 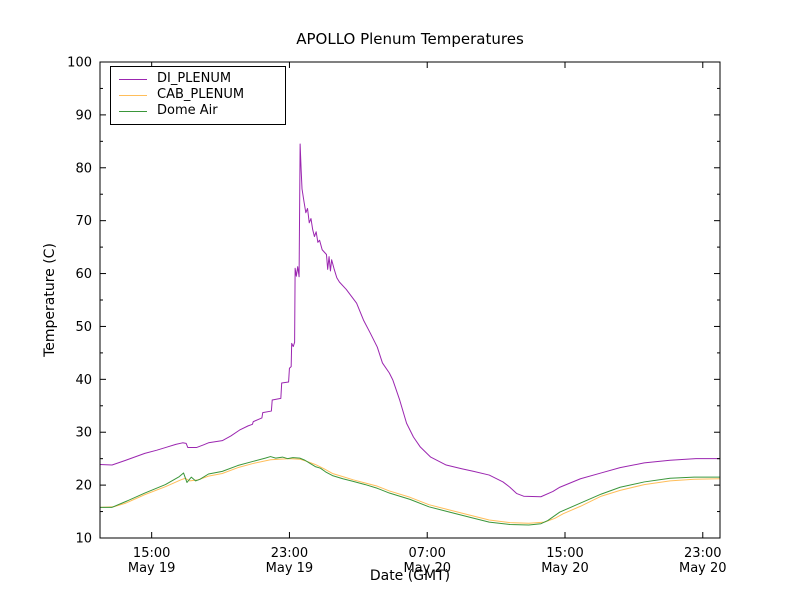 What do you see at coordinates (83, 539) in the screenshot?
I see `y-tick-label: 10` at bounding box center [83, 539].